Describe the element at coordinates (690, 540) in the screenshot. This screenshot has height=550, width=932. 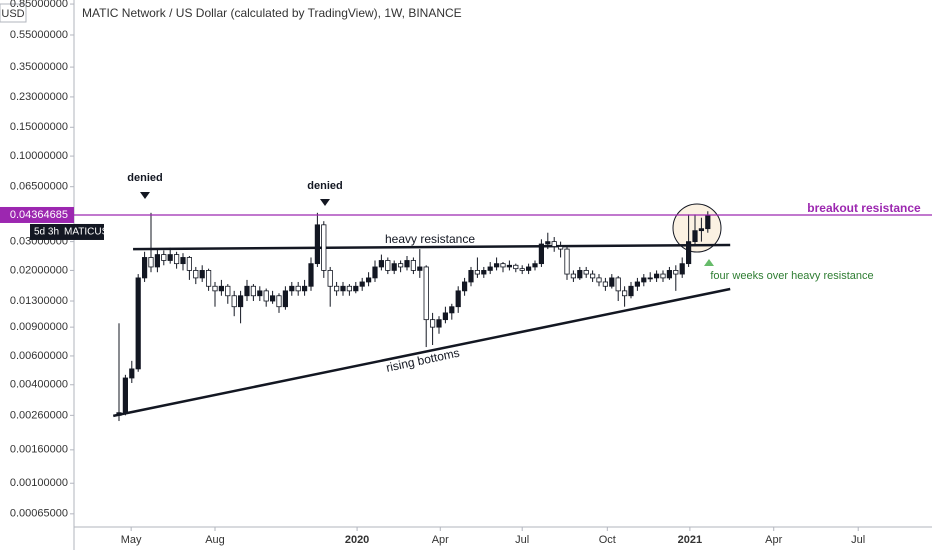
I see `x-tick-label: 2021` at that location.